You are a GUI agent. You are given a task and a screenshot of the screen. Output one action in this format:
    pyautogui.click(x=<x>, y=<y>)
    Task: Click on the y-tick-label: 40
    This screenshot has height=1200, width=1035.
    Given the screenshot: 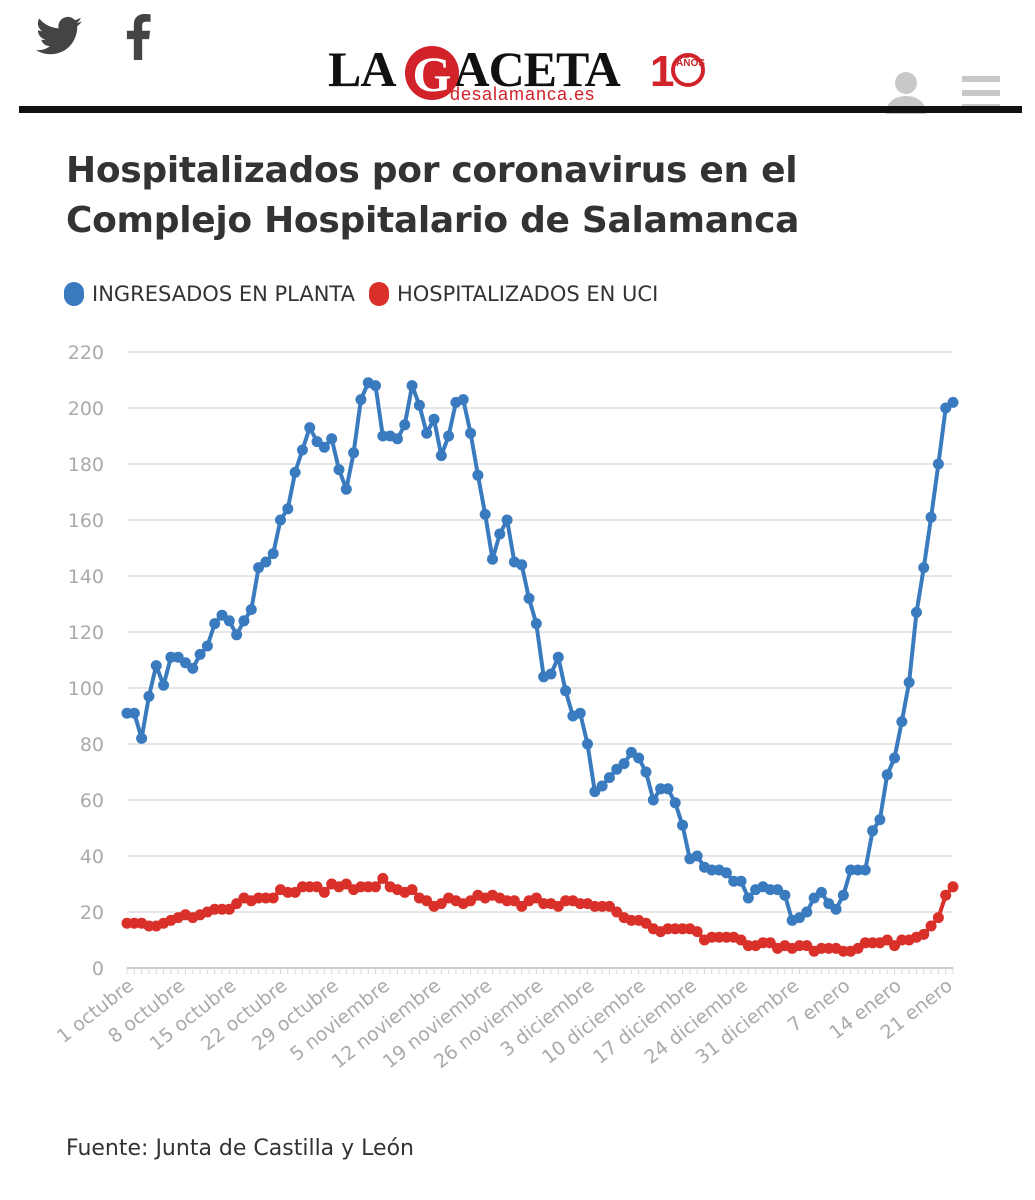 What is the action you would take?
    pyautogui.click(x=92, y=857)
    